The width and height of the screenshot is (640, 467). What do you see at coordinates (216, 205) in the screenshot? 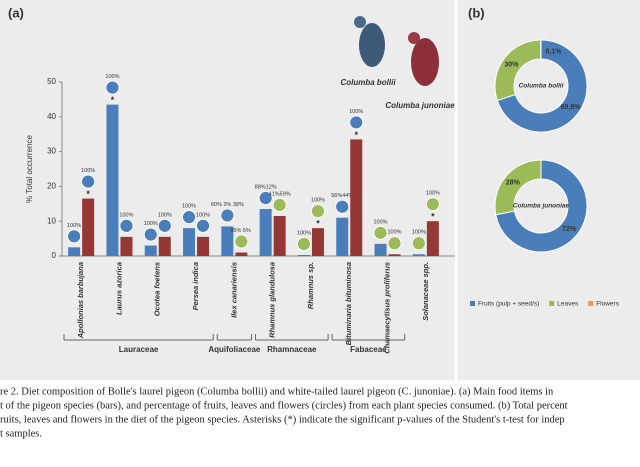
I see `circle-label: 60%` at bounding box center [216, 205].